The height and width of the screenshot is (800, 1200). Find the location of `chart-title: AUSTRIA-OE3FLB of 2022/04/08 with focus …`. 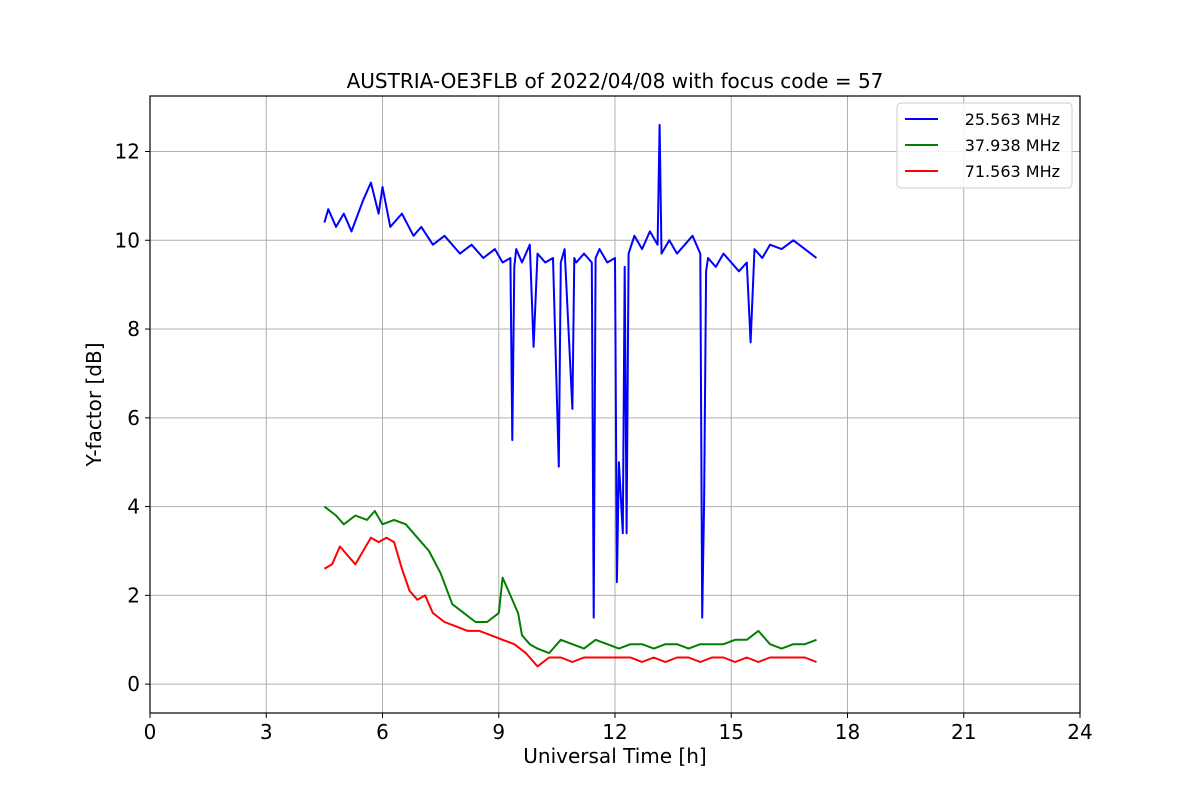

chart-title: AUSTRIA-OE3FLB of 2022/04/08 with focus … is located at coordinates (615, 81).